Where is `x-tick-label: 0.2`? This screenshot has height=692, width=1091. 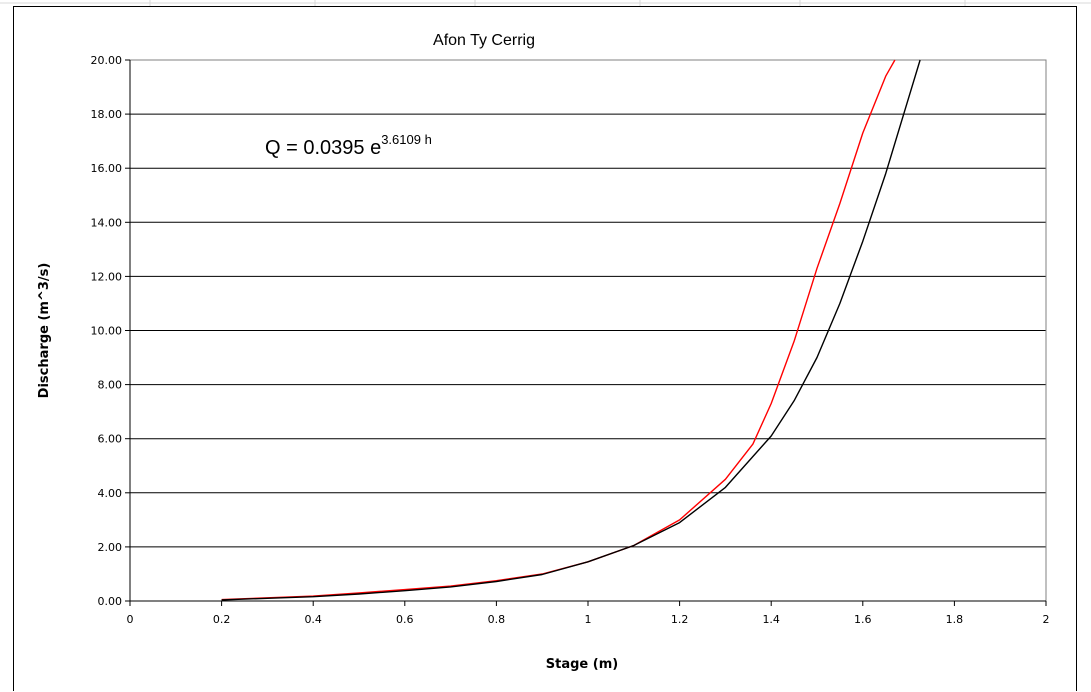 x-tick-label: 0.2 is located at coordinates (222, 619).